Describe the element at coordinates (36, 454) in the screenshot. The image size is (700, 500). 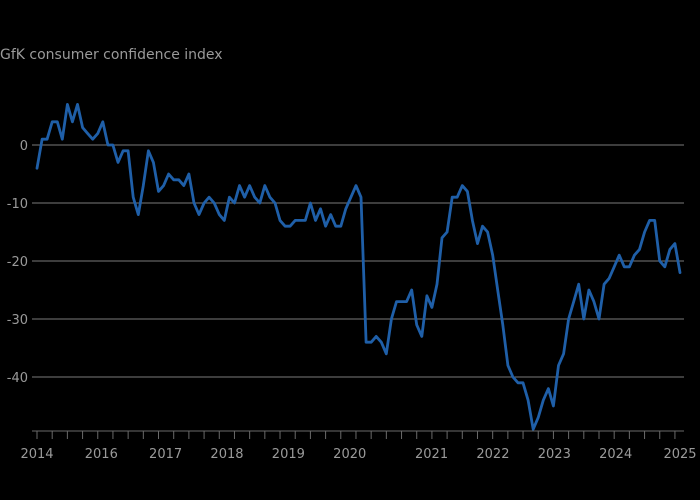
I see `x-tick-label: 2014` at that location.